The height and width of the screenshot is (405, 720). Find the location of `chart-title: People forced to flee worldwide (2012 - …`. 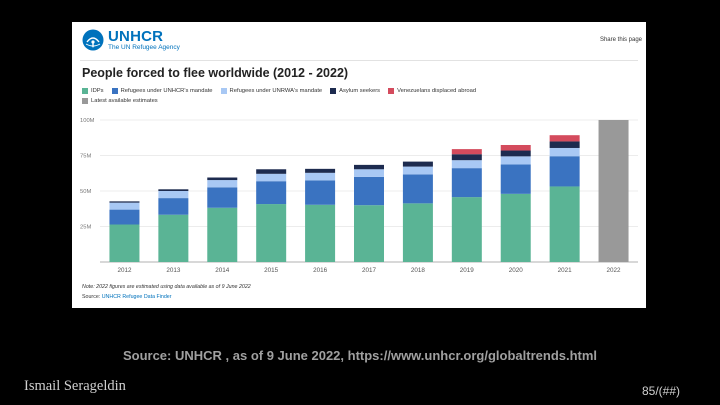

chart-title: People forced to flee worldwide (2012 - … is located at coordinates (215, 73).